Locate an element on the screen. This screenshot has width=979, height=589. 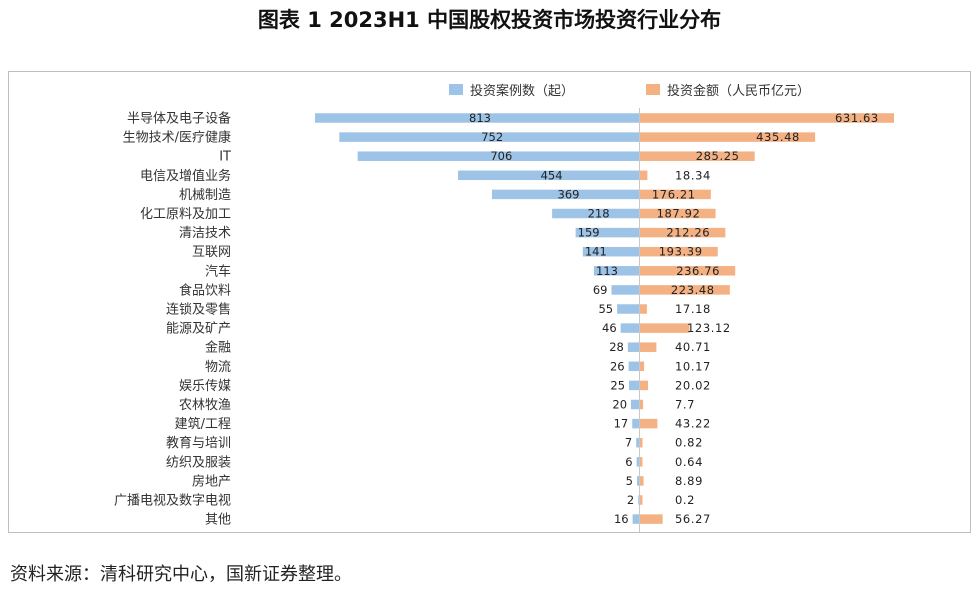
category-label: 农林牧渔 is located at coordinates (205, 405).